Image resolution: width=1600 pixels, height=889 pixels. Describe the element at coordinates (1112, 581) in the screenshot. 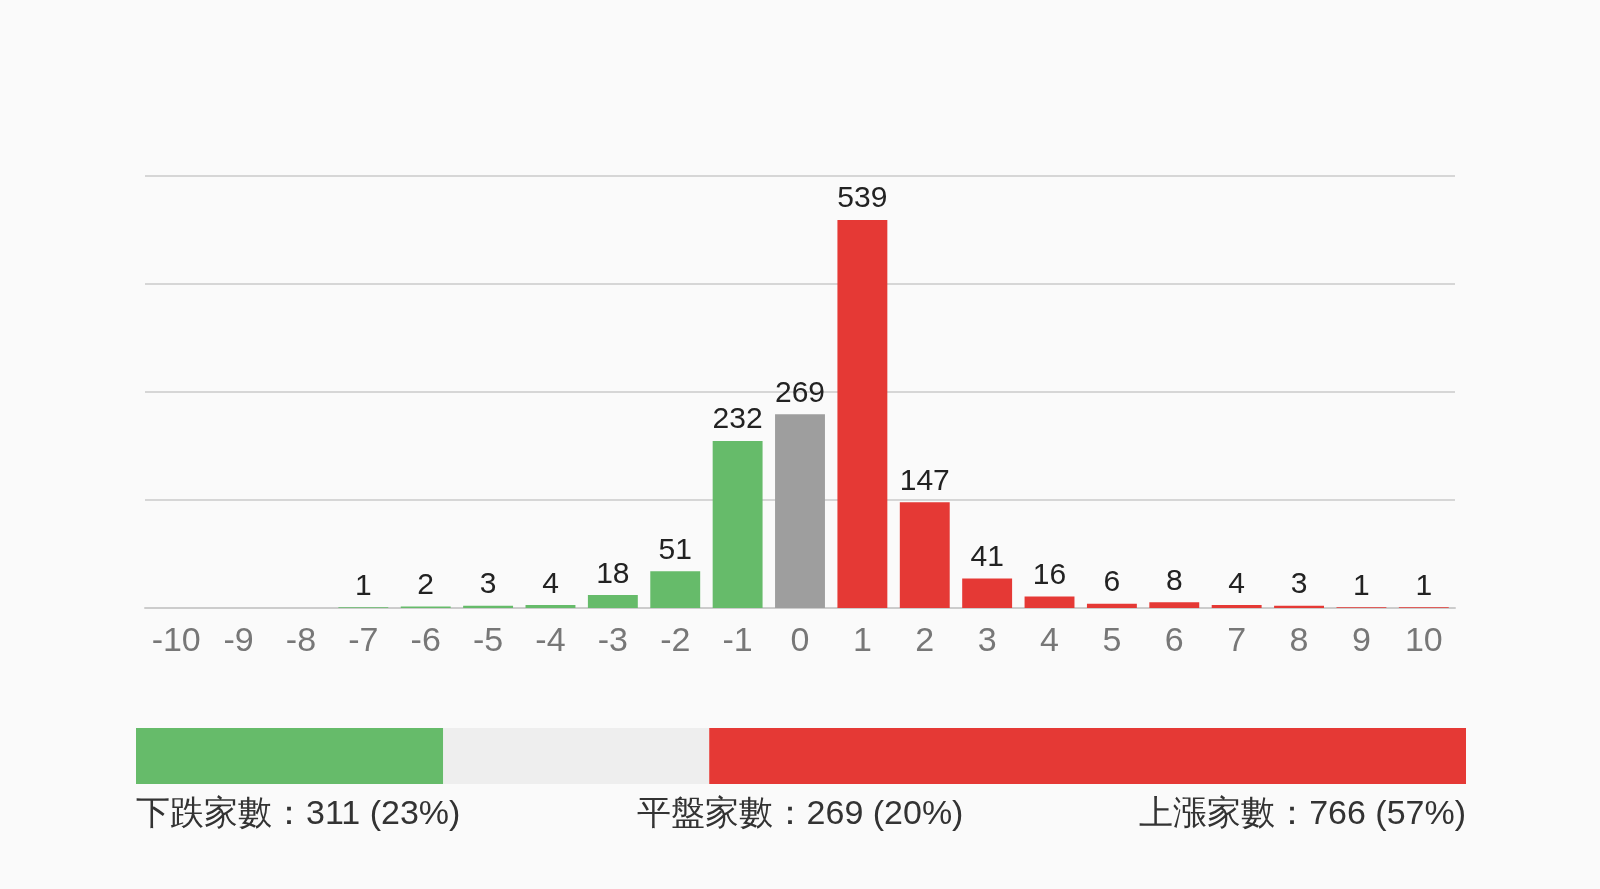

I see `data-label: 6` at that location.